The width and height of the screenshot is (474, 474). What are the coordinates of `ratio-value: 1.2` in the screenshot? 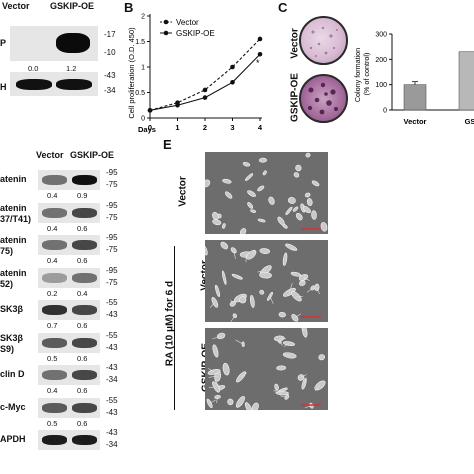 It's located at (71, 68).